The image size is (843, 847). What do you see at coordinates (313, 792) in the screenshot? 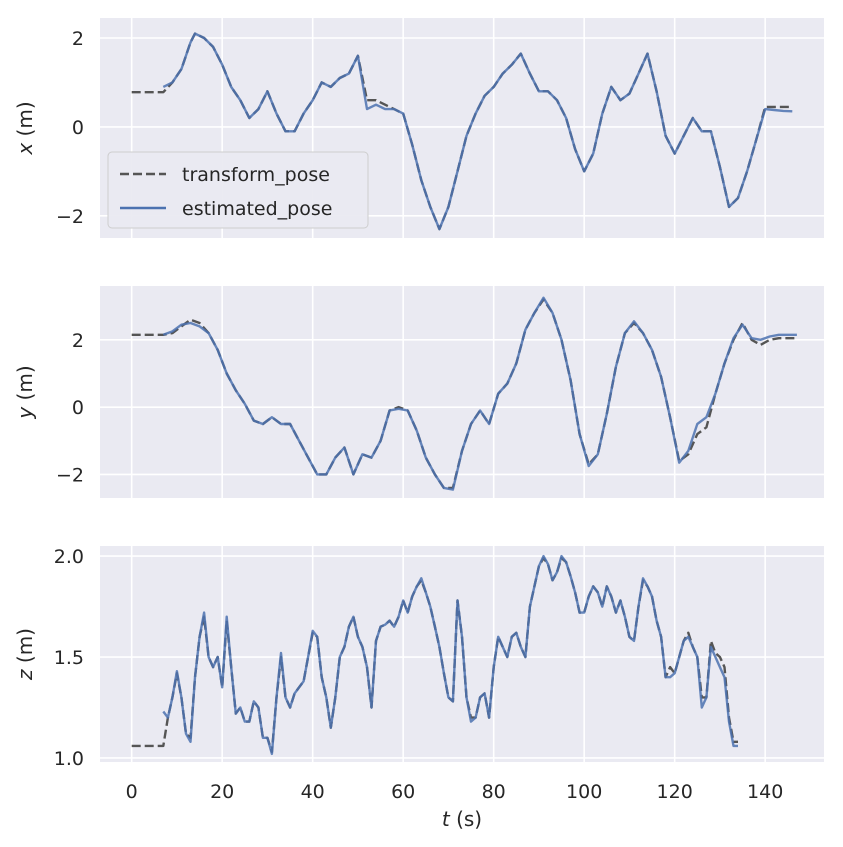
I see `x-tick-label: 40` at bounding box center [313, 792].